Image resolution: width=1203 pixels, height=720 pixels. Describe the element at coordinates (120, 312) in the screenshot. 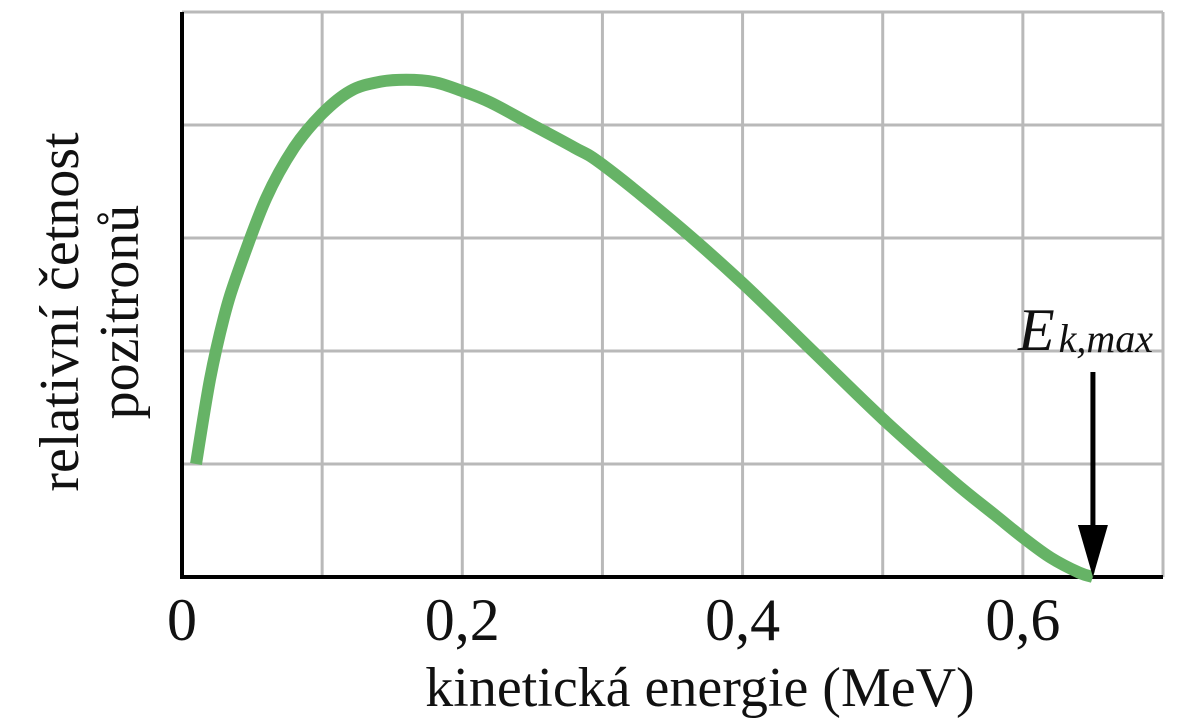

I see `y-axis-label-line: pozitronů` at that location.